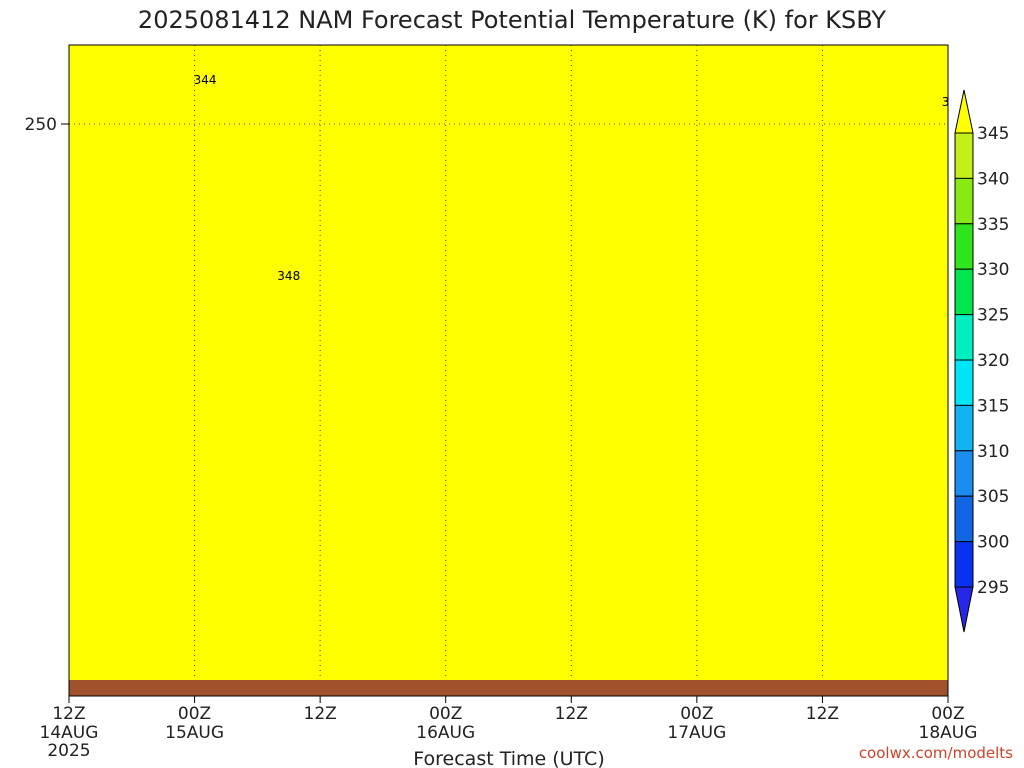 The image size is (1024, 768). What do you see at coordinates (993, 361) in the screenshot?
I see `colorbar-label: 320` at bounding box center [993, 361].